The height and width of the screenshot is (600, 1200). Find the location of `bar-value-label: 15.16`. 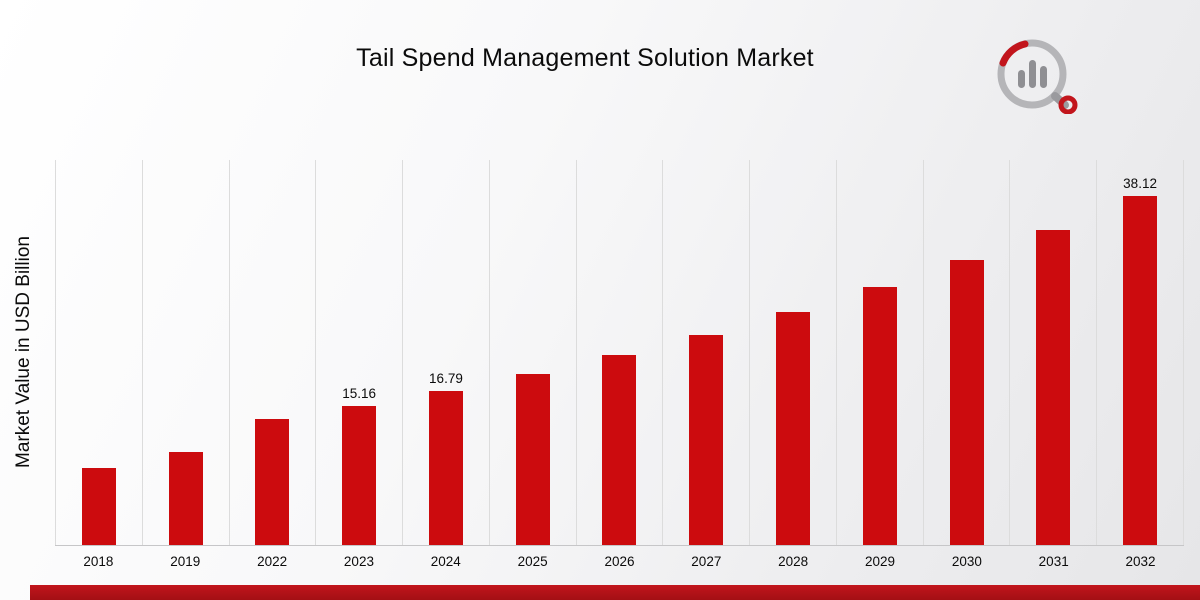

bar-value-label: 15.16 is located at coordinates (359, 393).